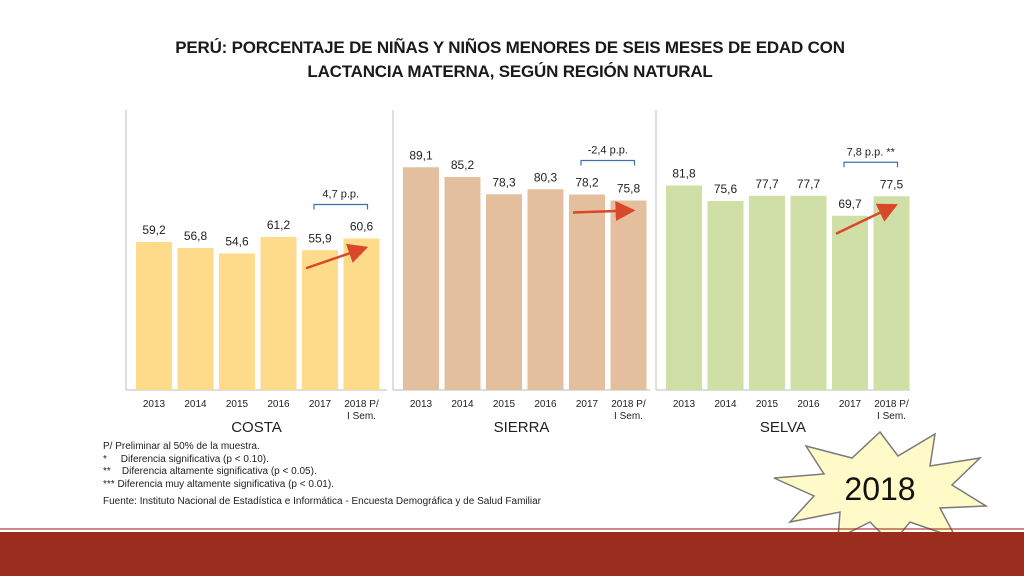 This screenshot has height=576, width=1024. What do you see at coordinates (154, 404) in the screenshot?
I see `tick-label-costa-0: 2013` at bounding box center [154, 404].